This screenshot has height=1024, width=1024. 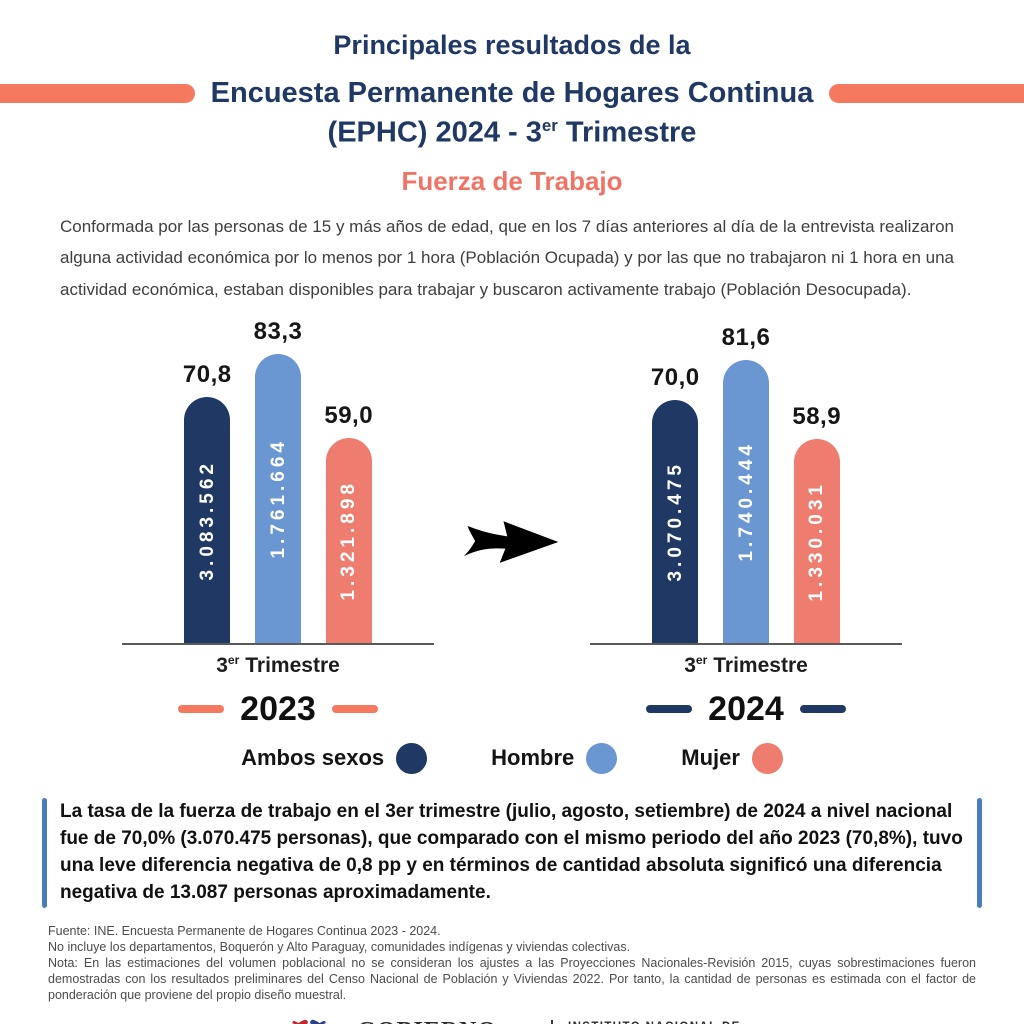 What do you see at coordinates (97, 93) in the screenshot?
I see `accent-pill-left` at bounding box center [97, 93].